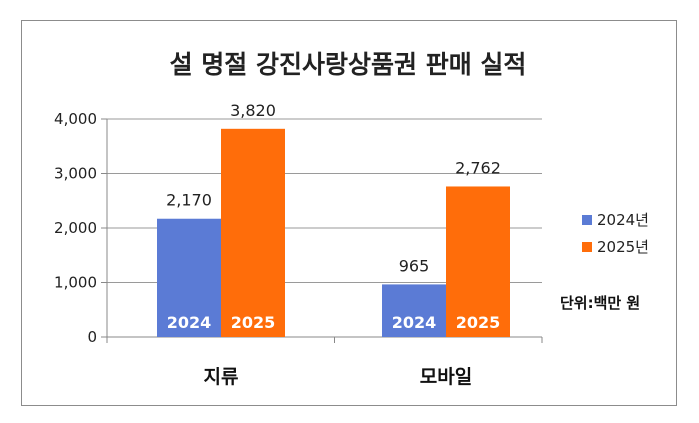  Describe the element at coordinates (348, 64) in the screenshot. I see `chart-title: 설 명절 강진사랑상품권 판매 실적` at that location.